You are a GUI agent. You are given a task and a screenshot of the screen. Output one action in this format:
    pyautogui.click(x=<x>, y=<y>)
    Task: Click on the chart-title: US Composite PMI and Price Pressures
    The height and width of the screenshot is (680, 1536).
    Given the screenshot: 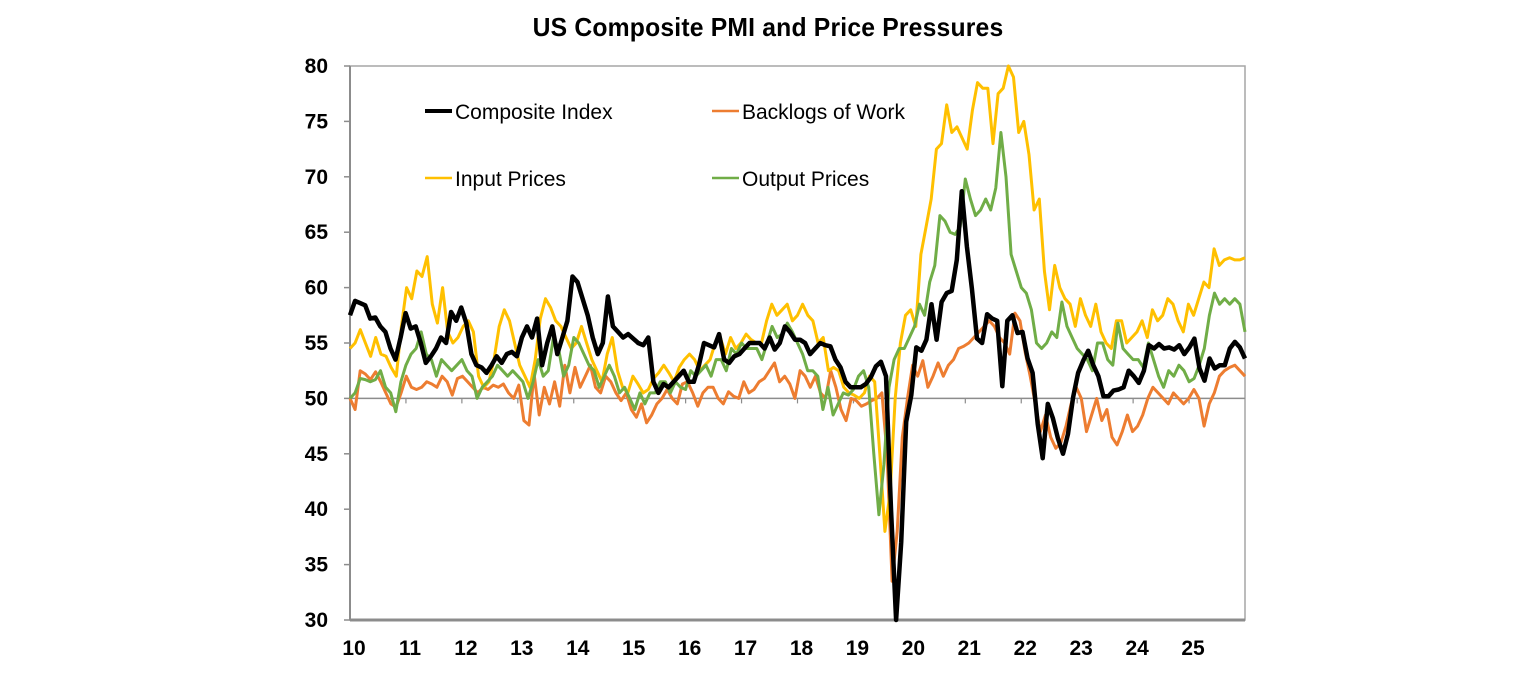 What is the action you would take?
    pyautogui.click(x=768, y=27)
    